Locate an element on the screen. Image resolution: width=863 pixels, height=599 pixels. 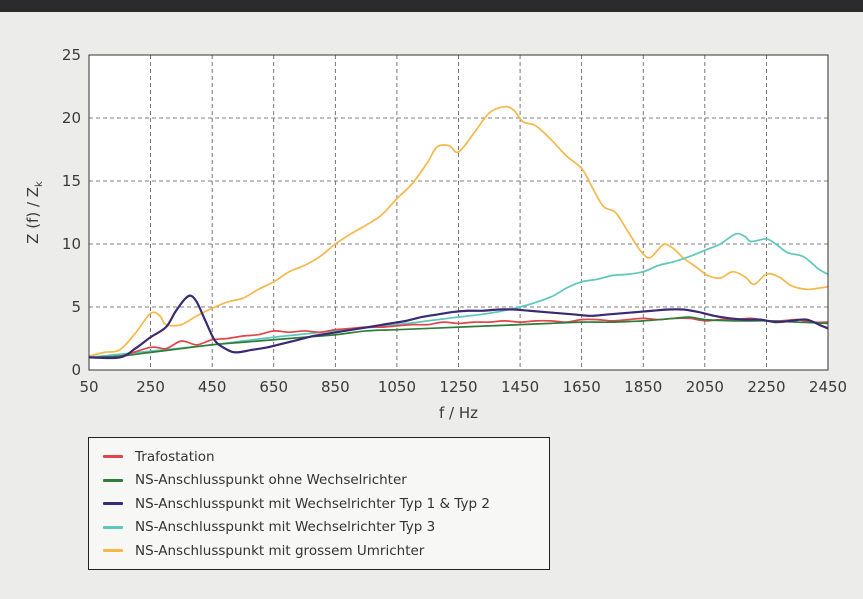
x-tick-label: 50 is located at coordinates (88, 387).